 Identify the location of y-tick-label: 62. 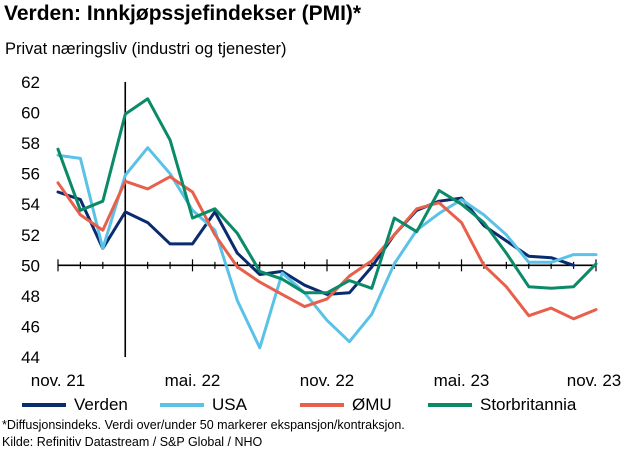
(30, 82).